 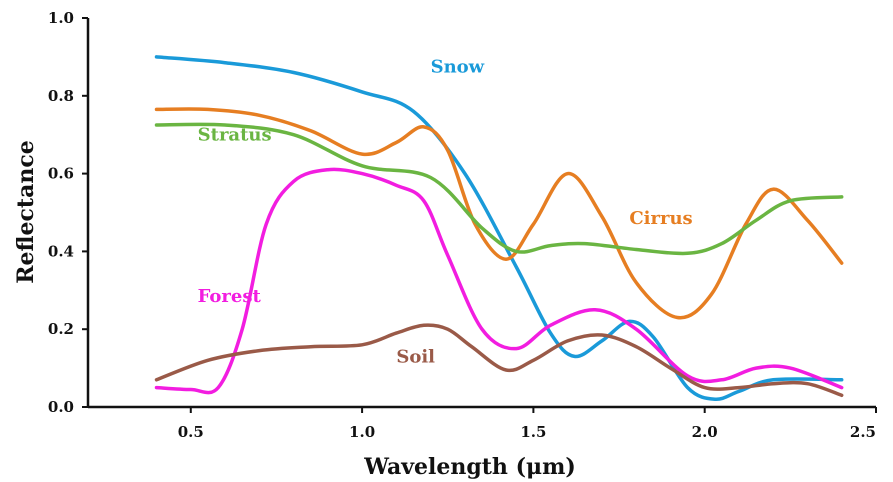 What do you see at coordinates (61, 329) in the screenshot?
I see `y-tick-label: 0.2` at bounding box center [61, 329].